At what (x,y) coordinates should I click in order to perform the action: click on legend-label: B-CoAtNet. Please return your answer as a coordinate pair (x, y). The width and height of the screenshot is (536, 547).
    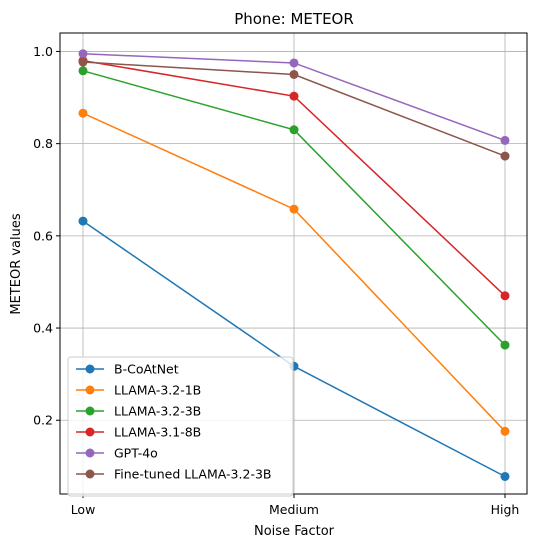
    Looking at the image, I should click on (146, 369).